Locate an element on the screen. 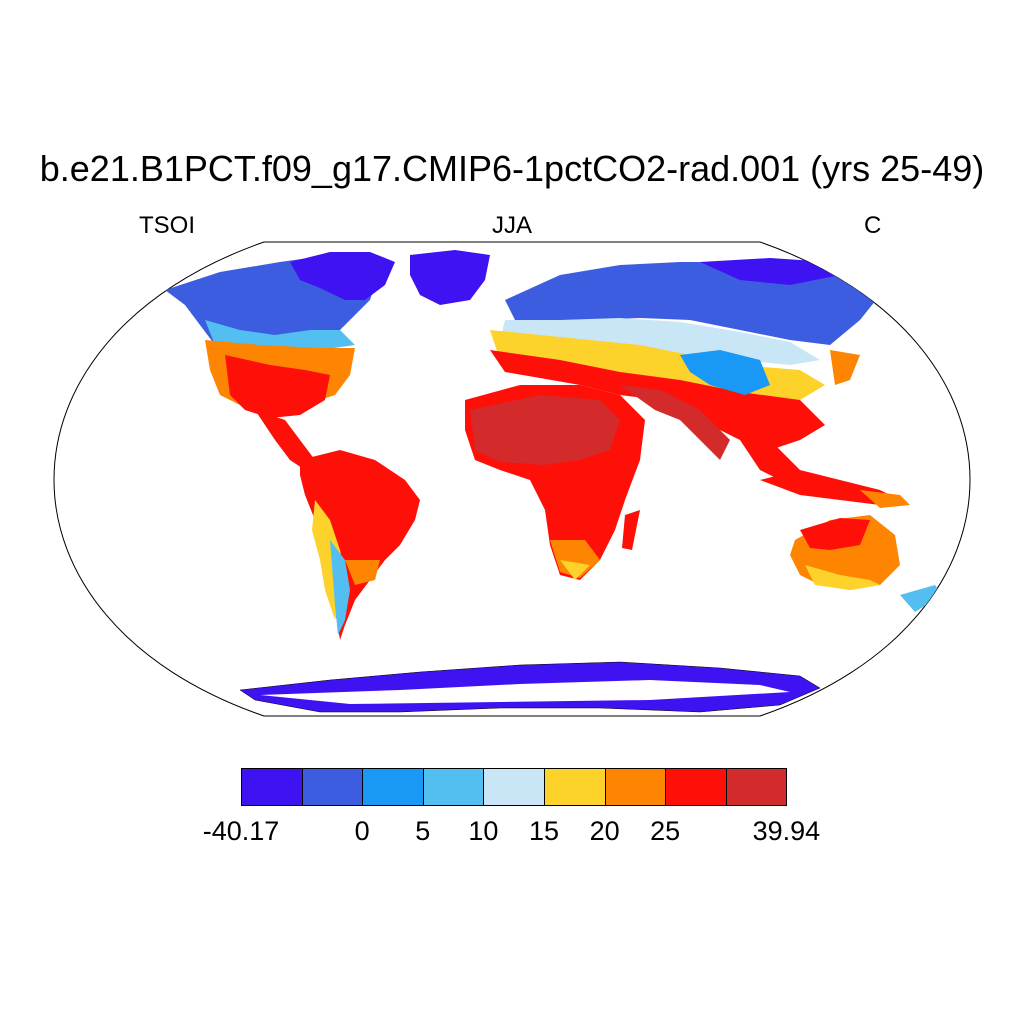 Image resolution: width=1024 pixels, height=1024 pixels. colorbar-tick-label: 20 is located at coordinates (604, 831).